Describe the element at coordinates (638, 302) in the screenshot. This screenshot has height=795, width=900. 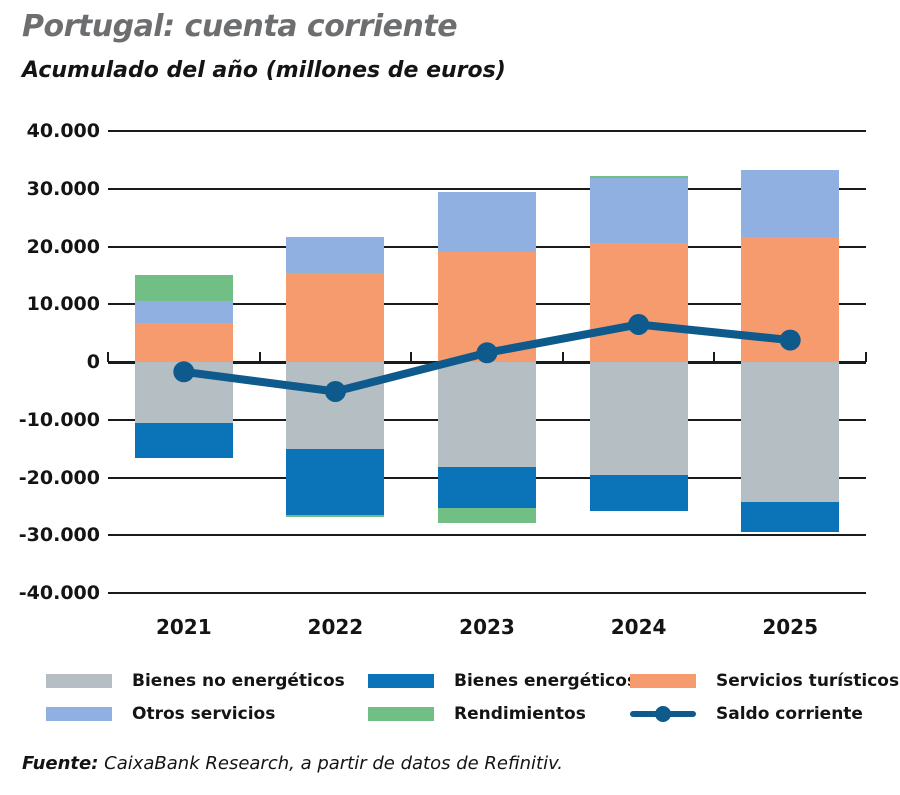
I see `bar-2024-servicios-turisticos` at that location.